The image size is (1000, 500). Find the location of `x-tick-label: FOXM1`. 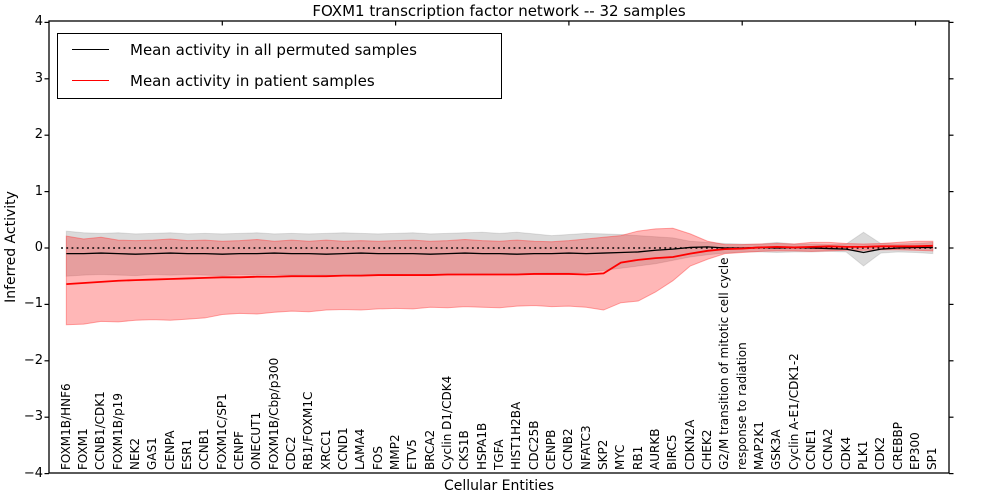

x-tick-label: FOXM1 is located at coordinates (83, 449).